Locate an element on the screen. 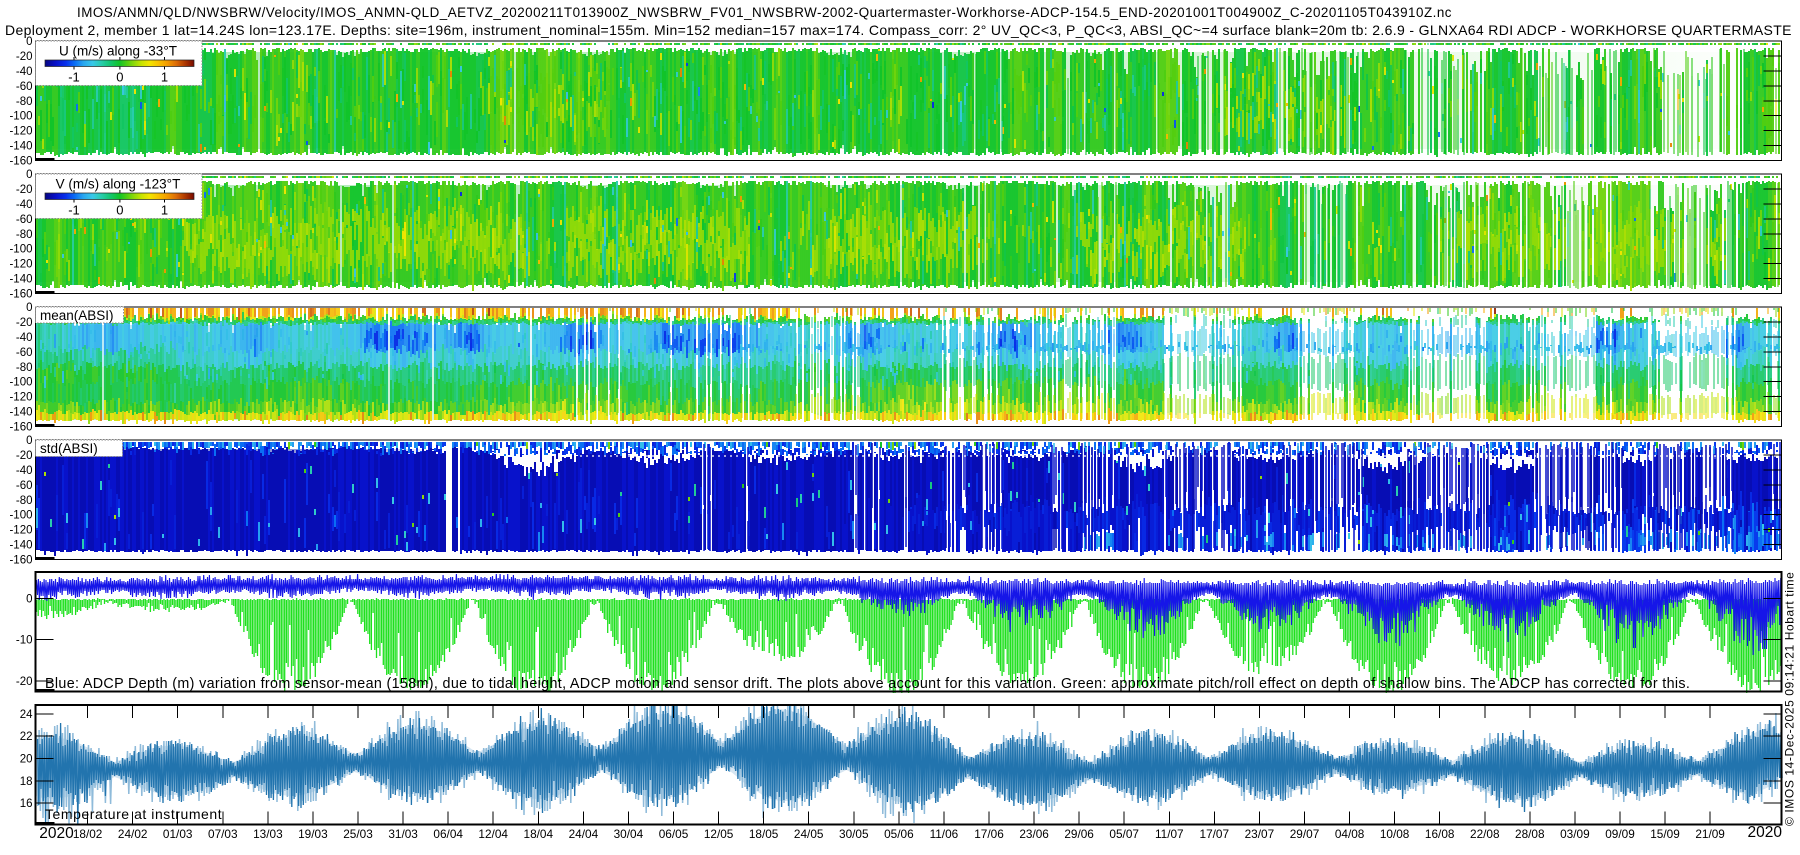 The width and height of the screenshot is (1800, 855). svg-text: 04/08 is located at coordinates (1350, 834).